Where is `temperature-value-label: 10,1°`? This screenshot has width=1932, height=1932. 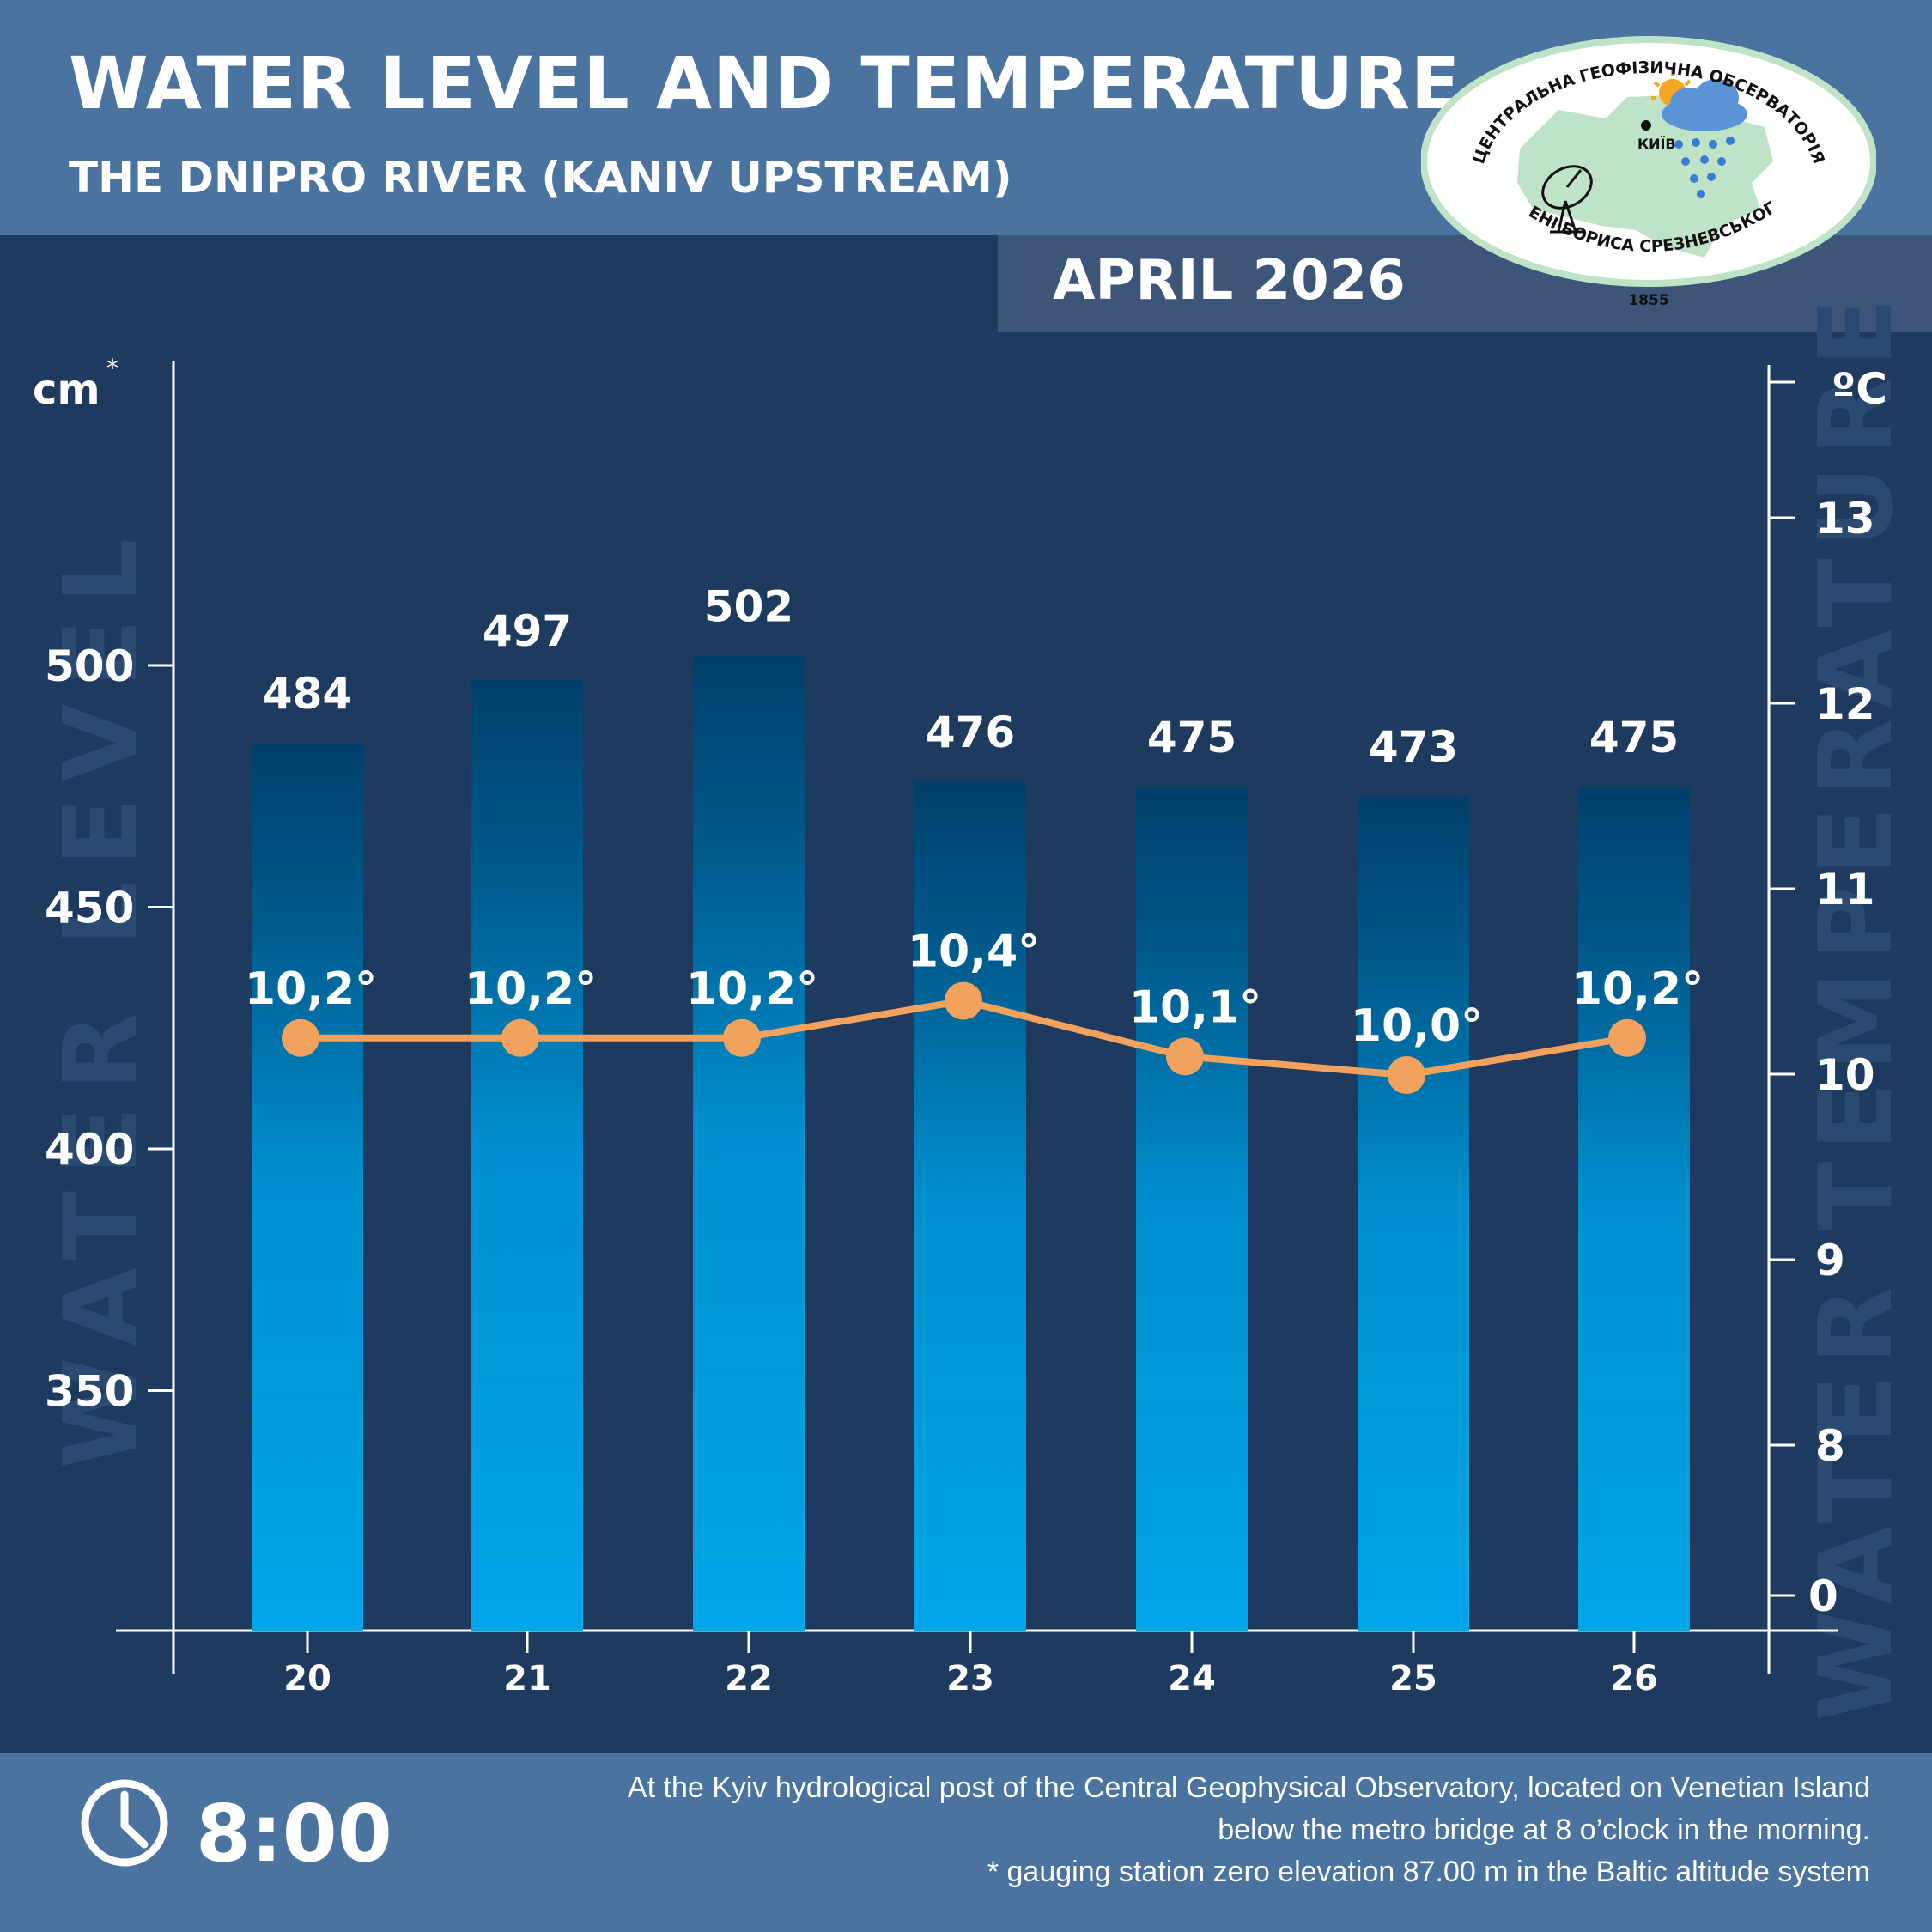 temperature-value-label: 10,1° is located at coordinates (1195, 1007).